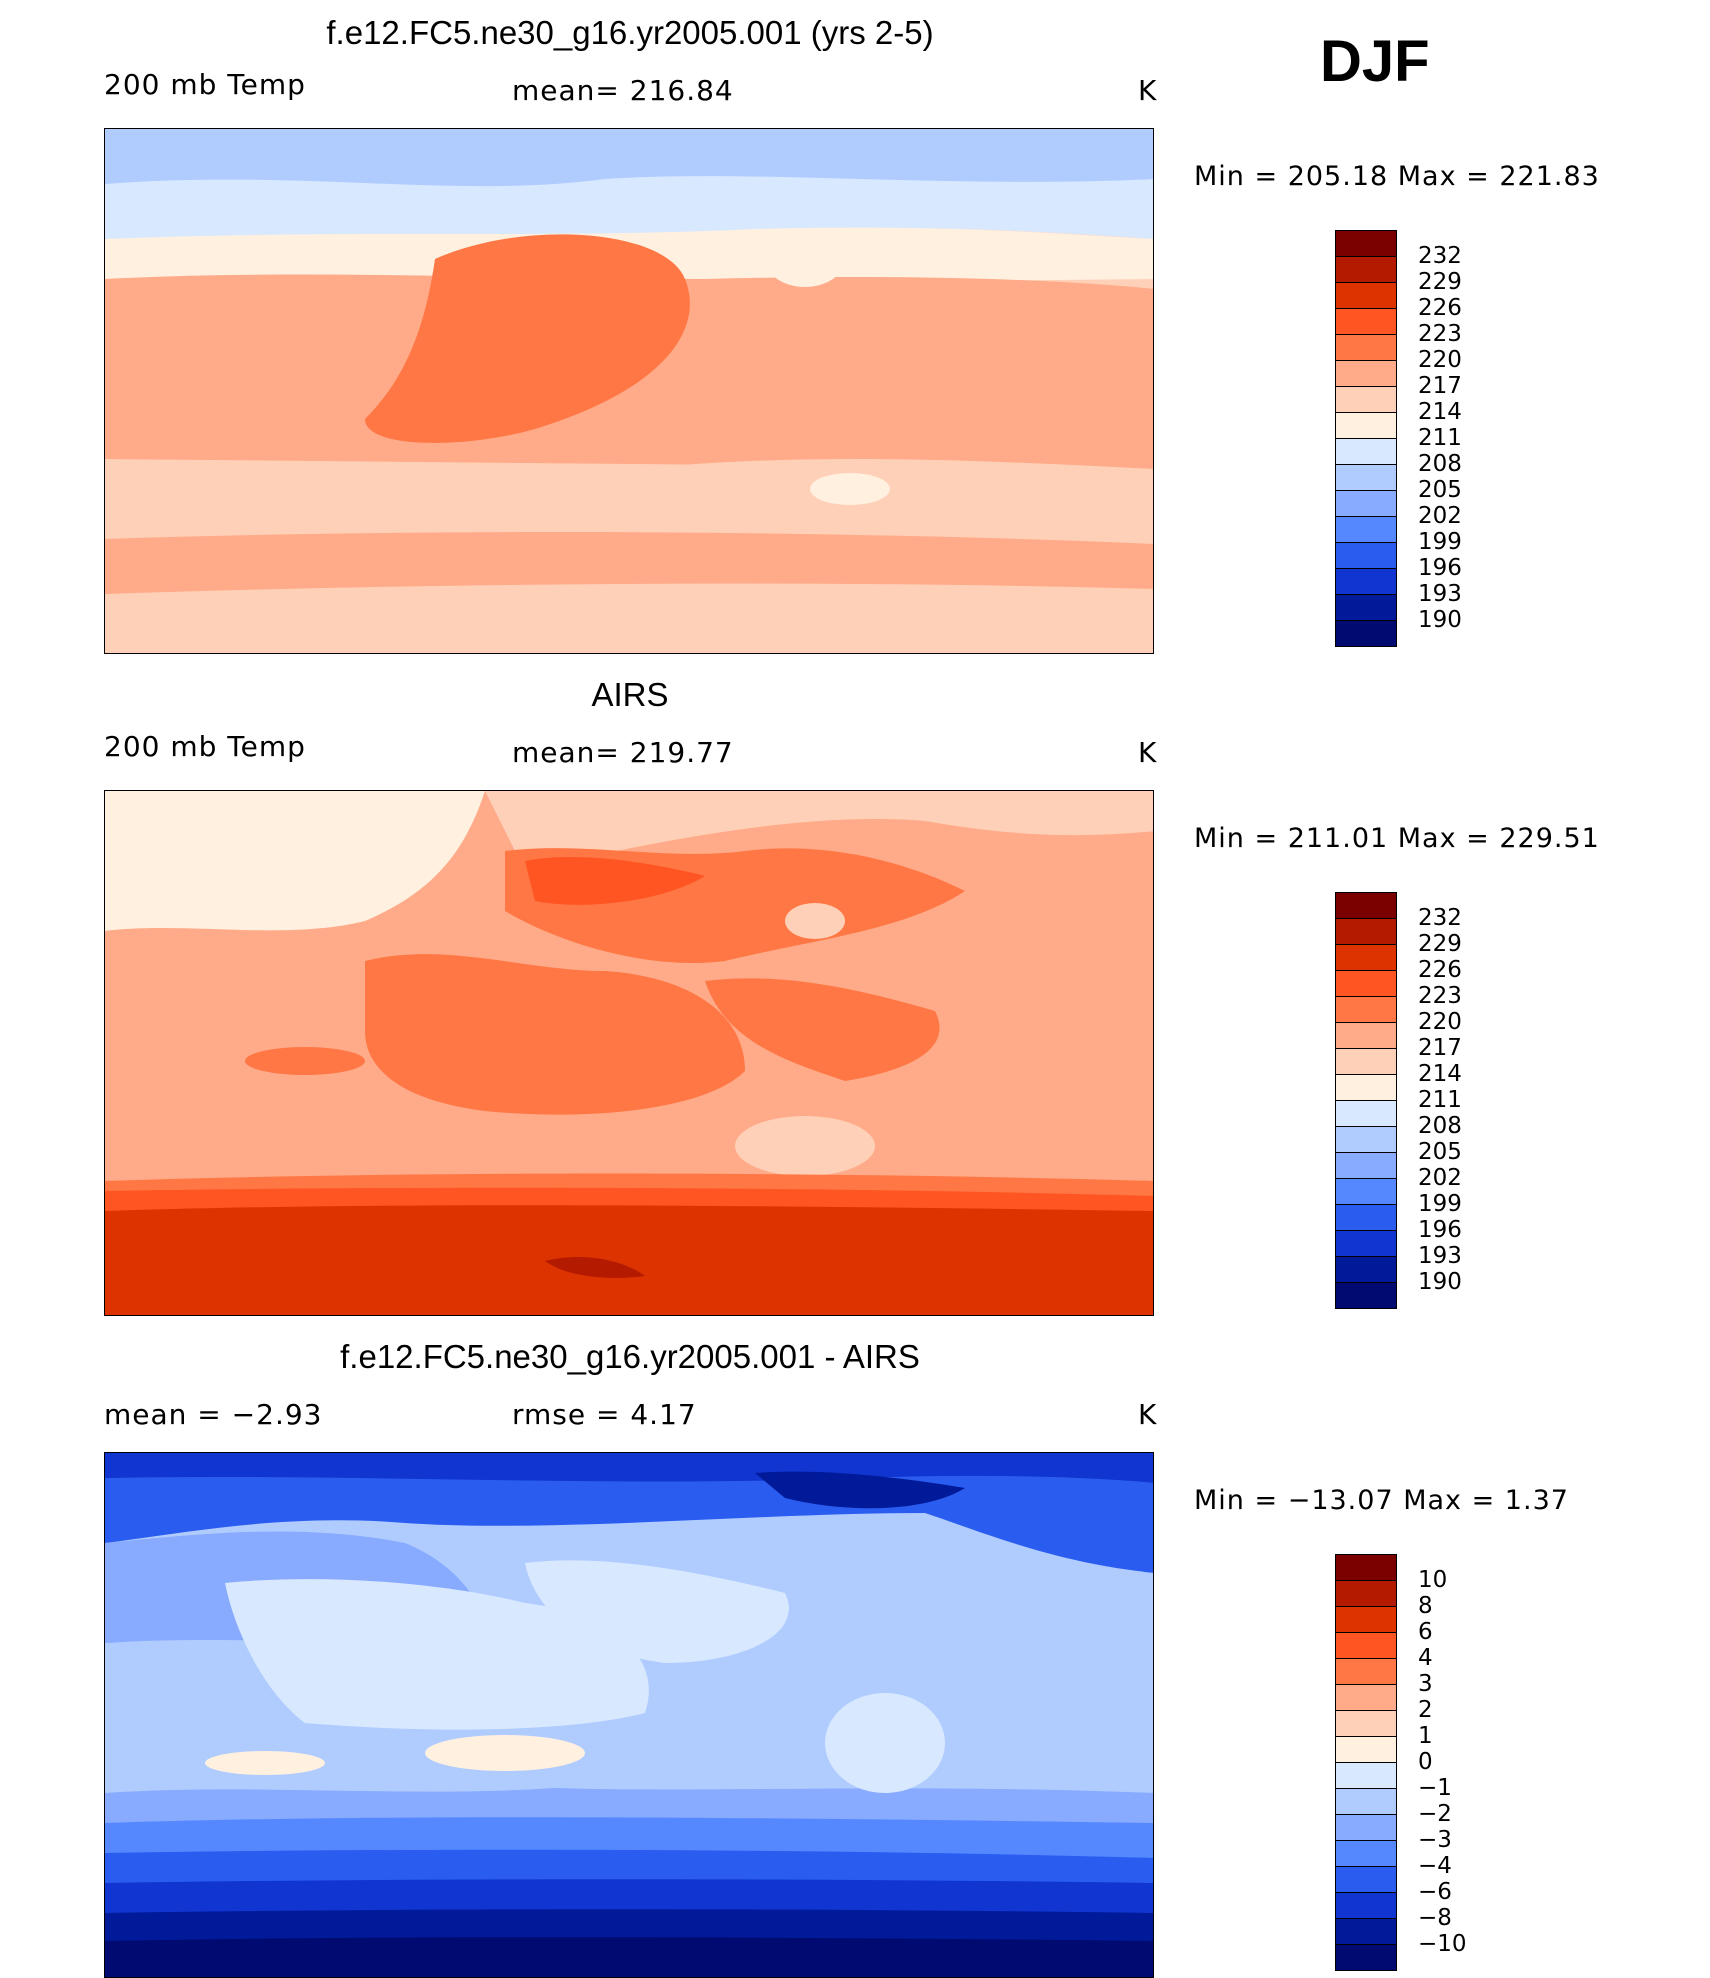  What do you see at coordinates (1366, 1762) in the screenshot?
I see `panel-3-colorbar` at bounding box center [1366, 1762].